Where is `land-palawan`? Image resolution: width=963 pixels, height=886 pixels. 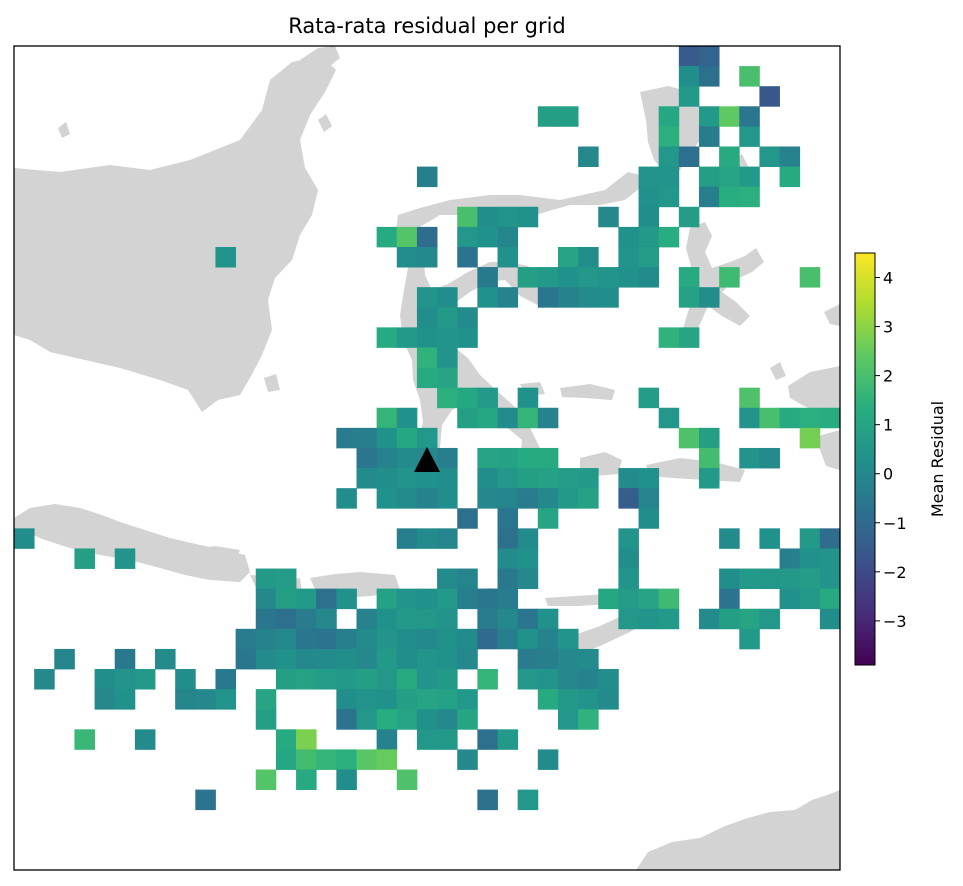
land-palawan is located at coordinates (320, 59).